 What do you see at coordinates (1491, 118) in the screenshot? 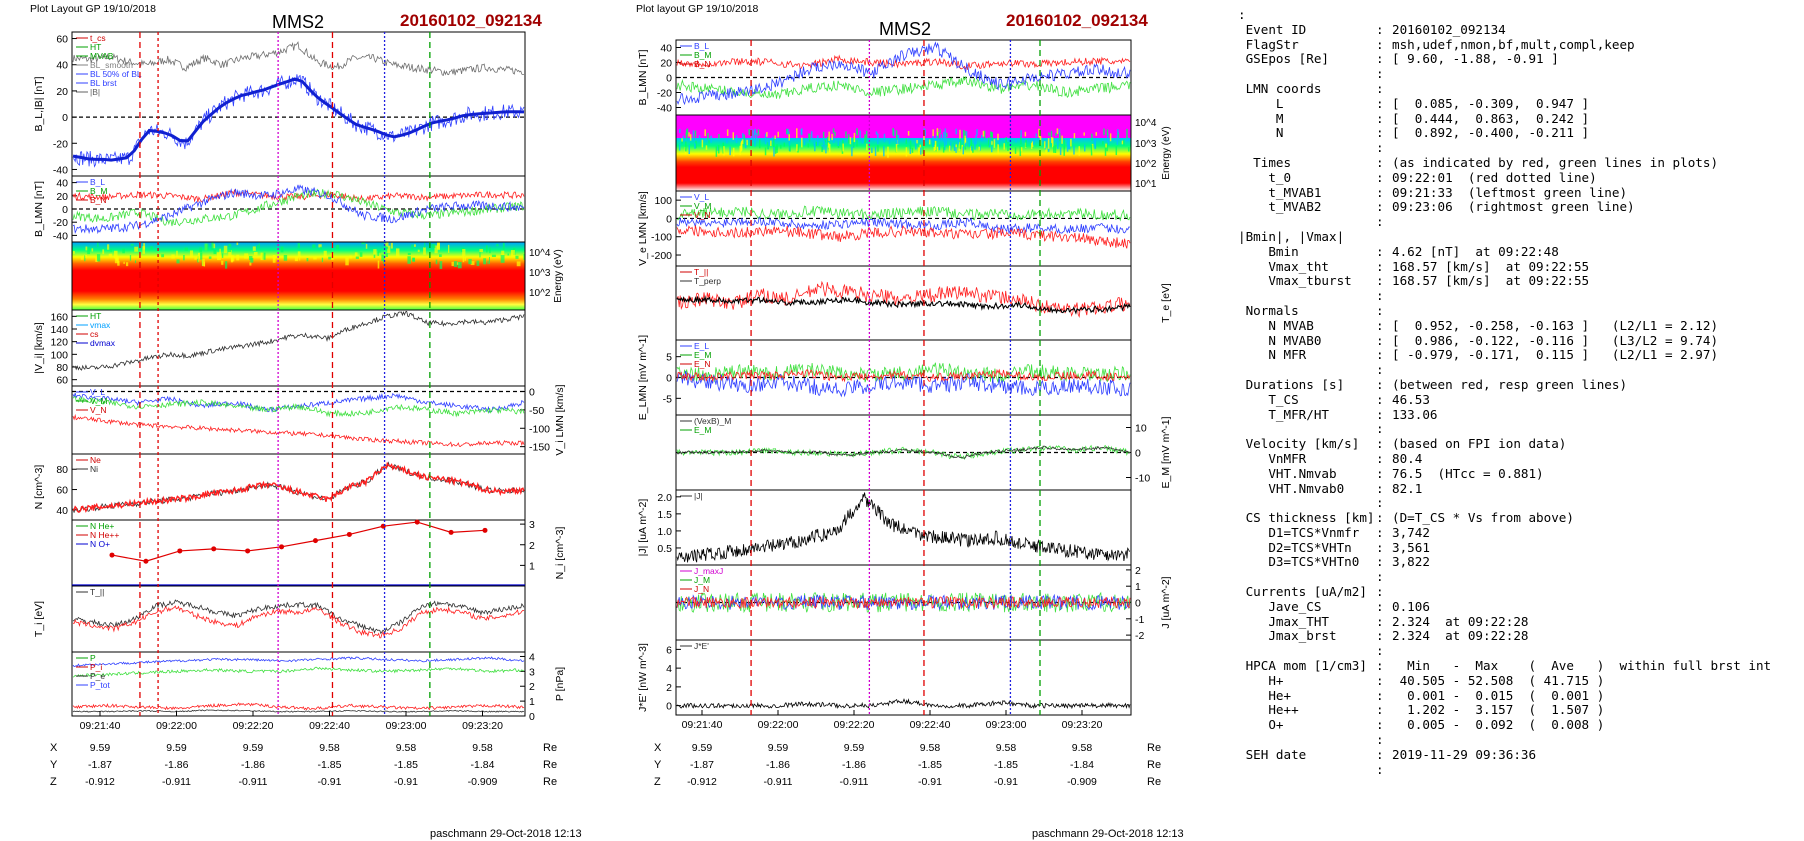
I see `info-value: [ 0.444, 0.863, 0.242 ]` at bounding box center [1491, 118].